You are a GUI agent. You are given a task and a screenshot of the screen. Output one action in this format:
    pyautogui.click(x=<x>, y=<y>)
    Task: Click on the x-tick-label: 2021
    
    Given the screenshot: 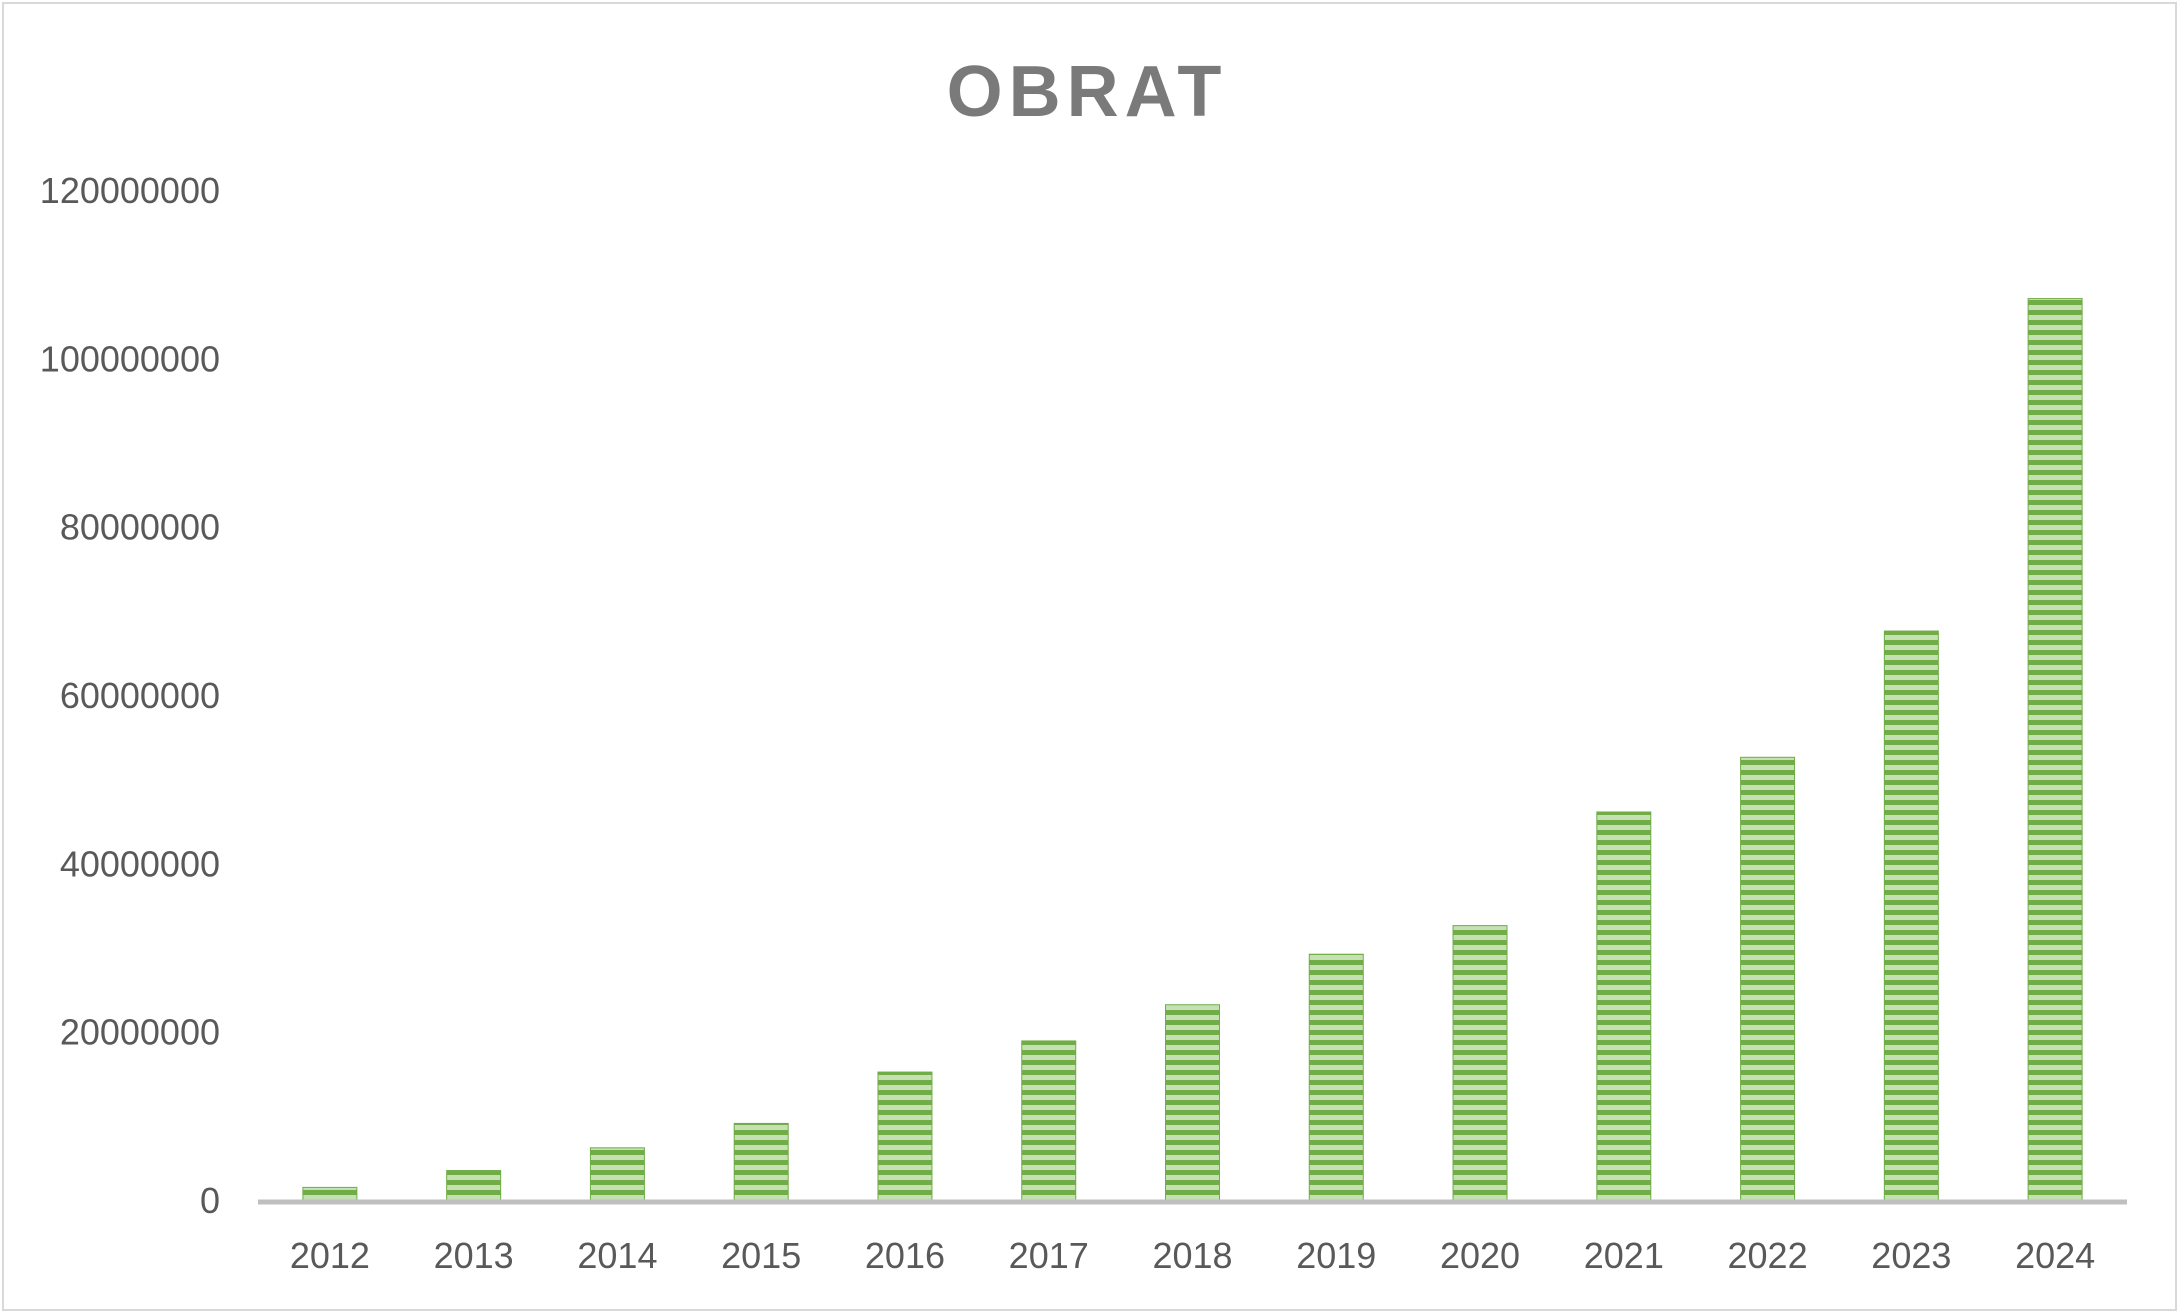 What is the action you would take?
    pyautogui.click(x=1624, y=1255)
    